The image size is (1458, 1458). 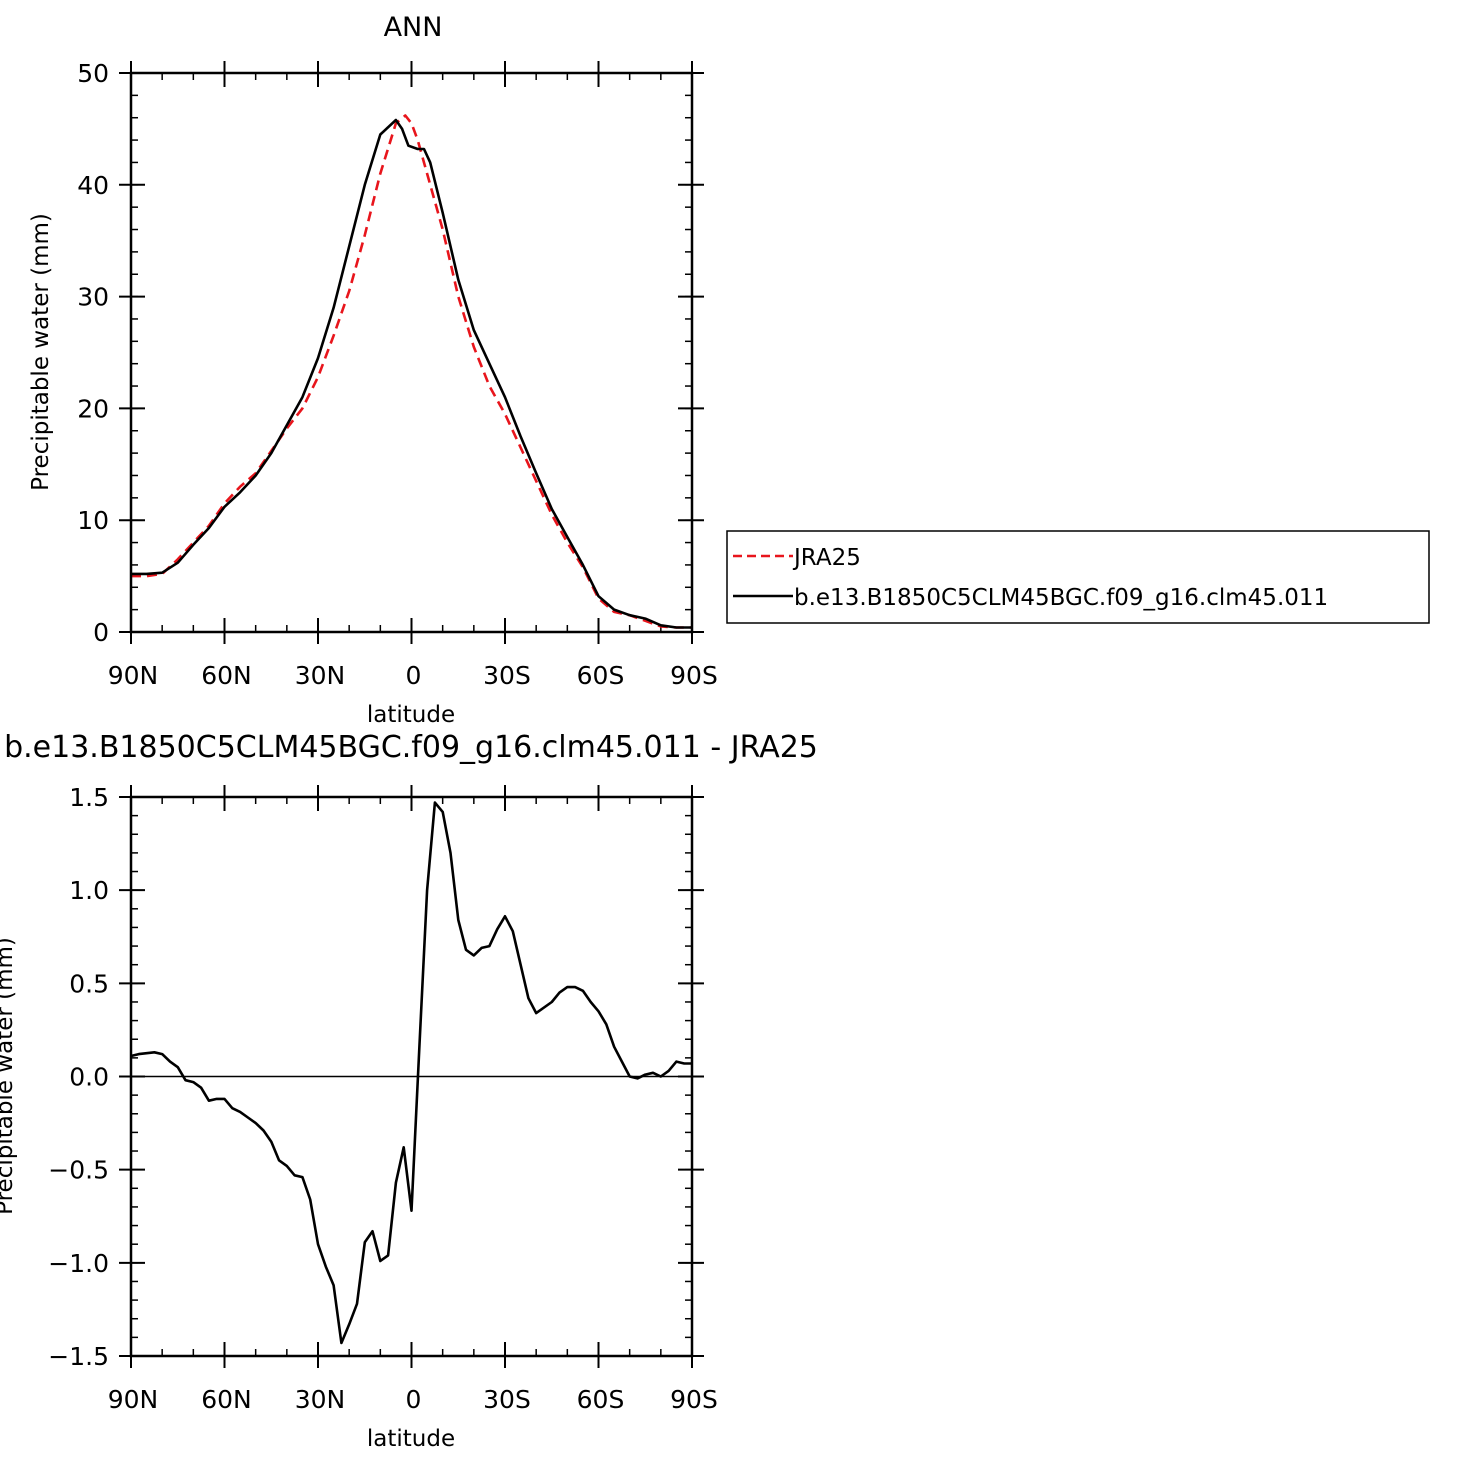 What do you see at coordinates (411, 1439) in the screenshot?
I see `bottom-x-axis-label: latitude` at bounding box center [411, 1439].